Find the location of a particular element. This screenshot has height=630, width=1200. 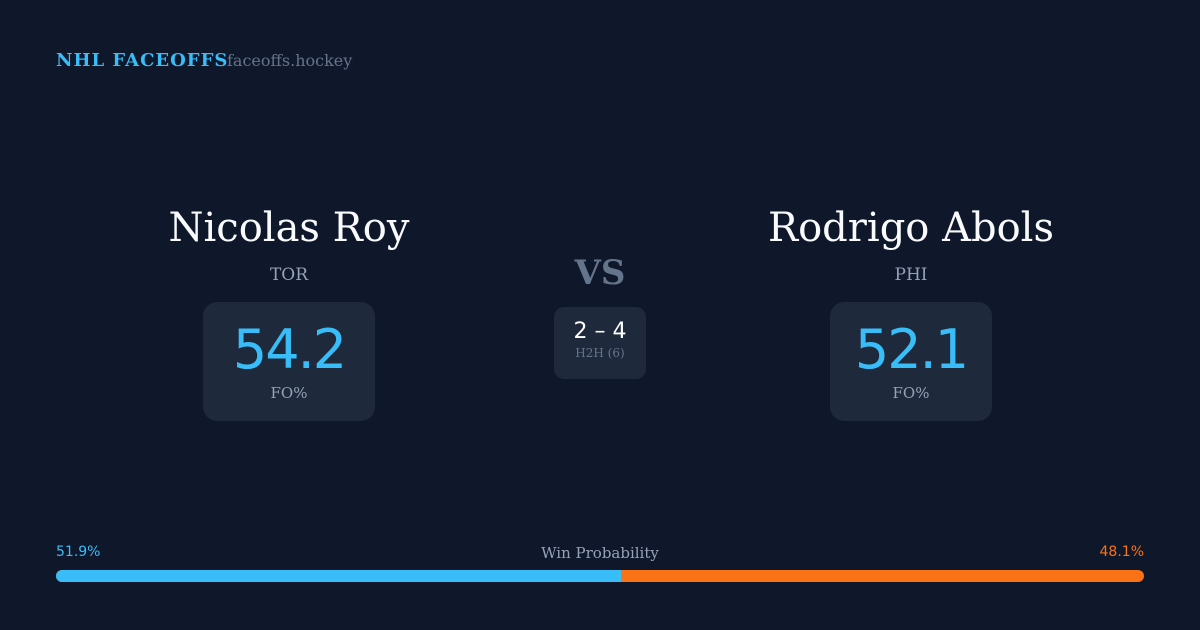

brand-title: NHL FACEOFFS is located at coordinates (142, 60).